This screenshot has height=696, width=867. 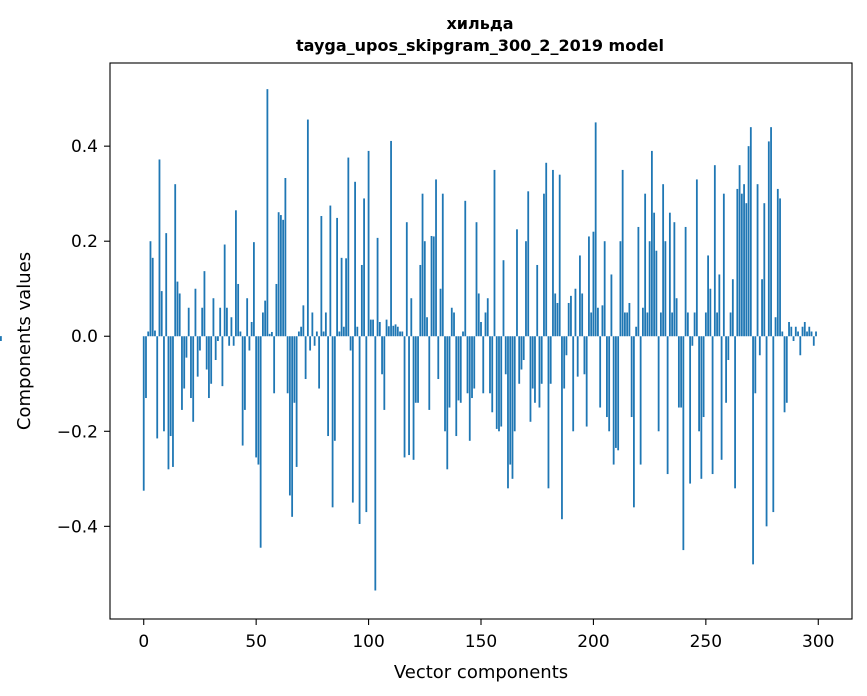 I want to click on x-tick-label: 200, so click(x=593, y=642).